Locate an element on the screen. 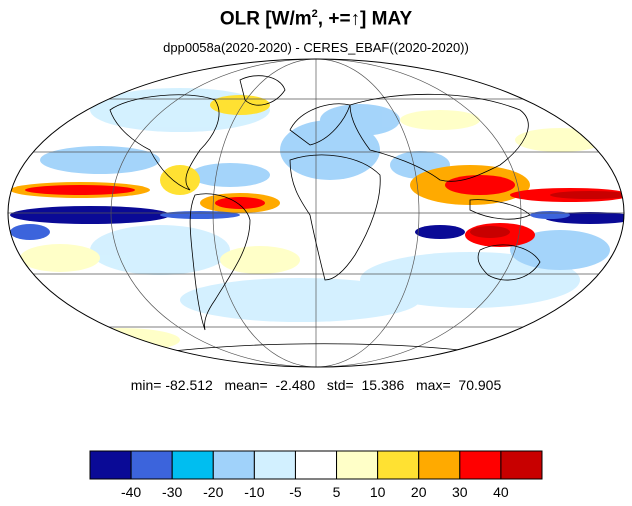 The image size is (632, 506). colorbar-tick-label: 40 is located at coordinates (501, 492).